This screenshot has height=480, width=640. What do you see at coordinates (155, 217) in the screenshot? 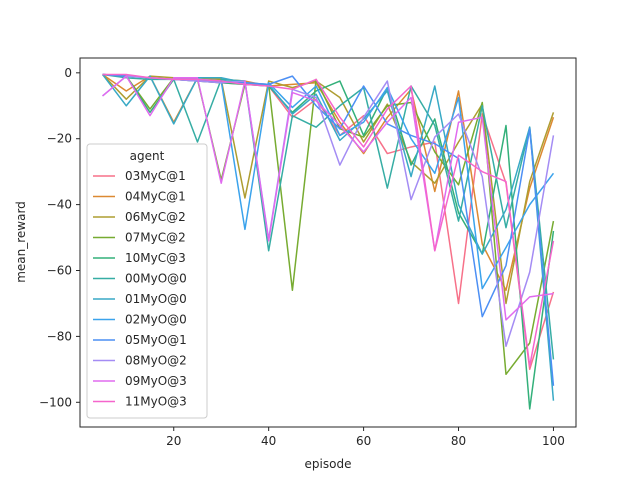
I see `legend-label-06MyC@2: 06MyC@2` at bounding box center [155, 217].